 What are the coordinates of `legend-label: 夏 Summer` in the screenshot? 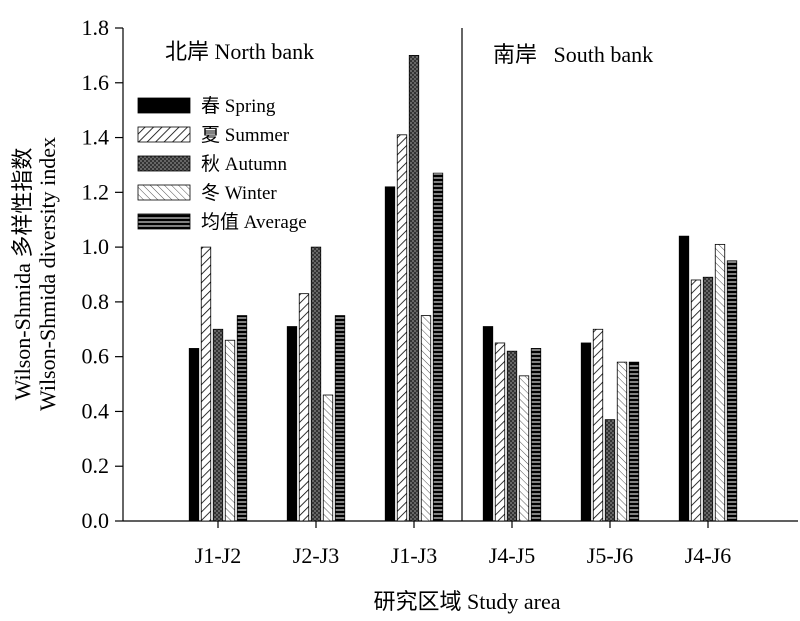 It's located at (245, 135).